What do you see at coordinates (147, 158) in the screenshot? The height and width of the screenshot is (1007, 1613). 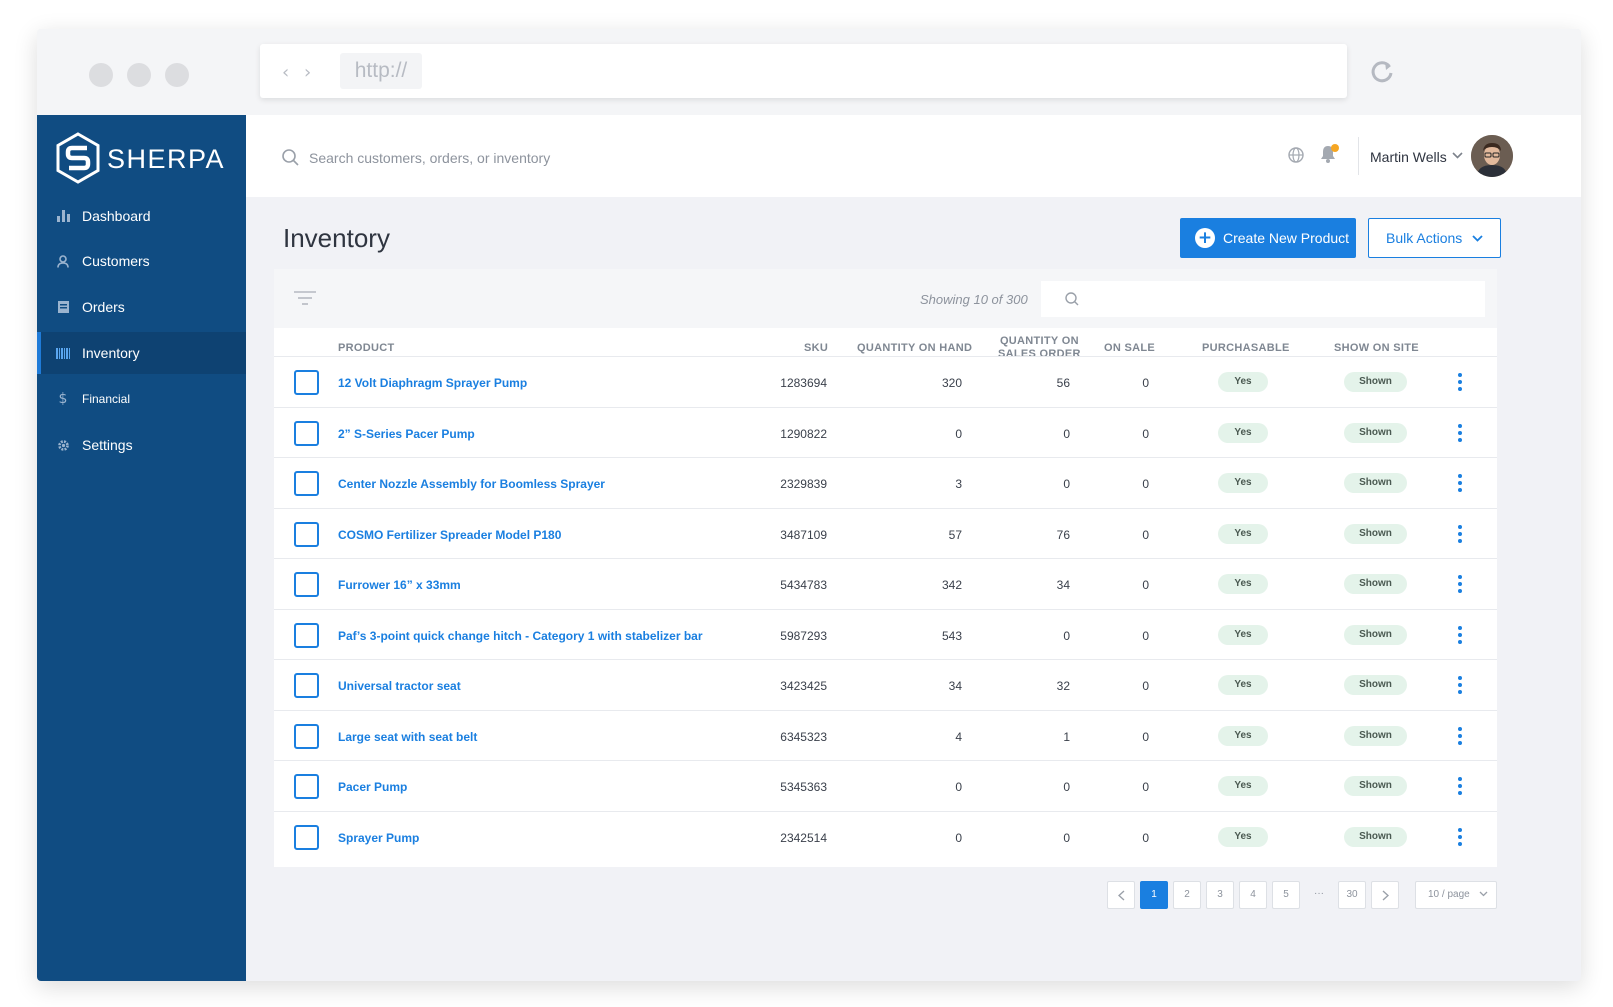 I see `sherpa-logo: SHERPA` at bounding box center [147, 158].